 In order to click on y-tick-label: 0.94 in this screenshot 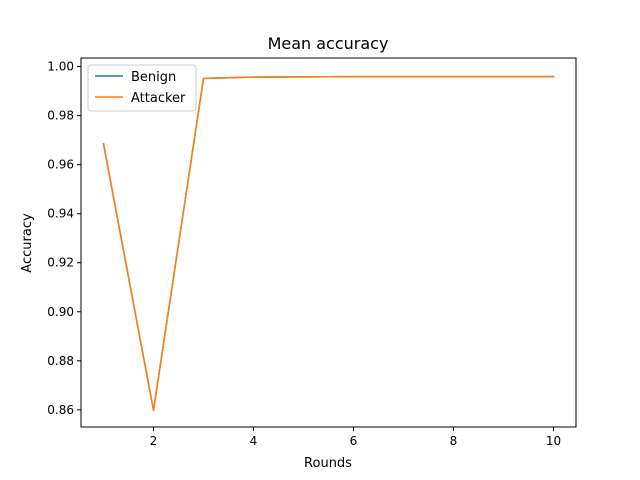, I will do `click(60, 214)`.